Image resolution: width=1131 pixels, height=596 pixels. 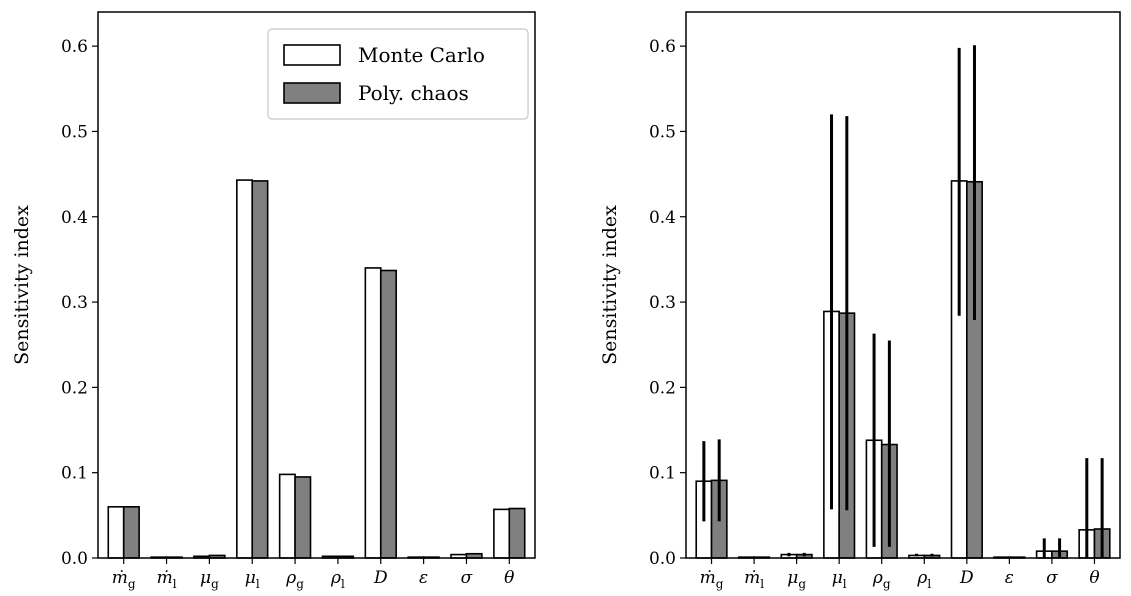 What do you see at coordinates (421, 55) in the screenshot?
I see `legend-label: Monte Carlo` at bounding box center [421, 55].